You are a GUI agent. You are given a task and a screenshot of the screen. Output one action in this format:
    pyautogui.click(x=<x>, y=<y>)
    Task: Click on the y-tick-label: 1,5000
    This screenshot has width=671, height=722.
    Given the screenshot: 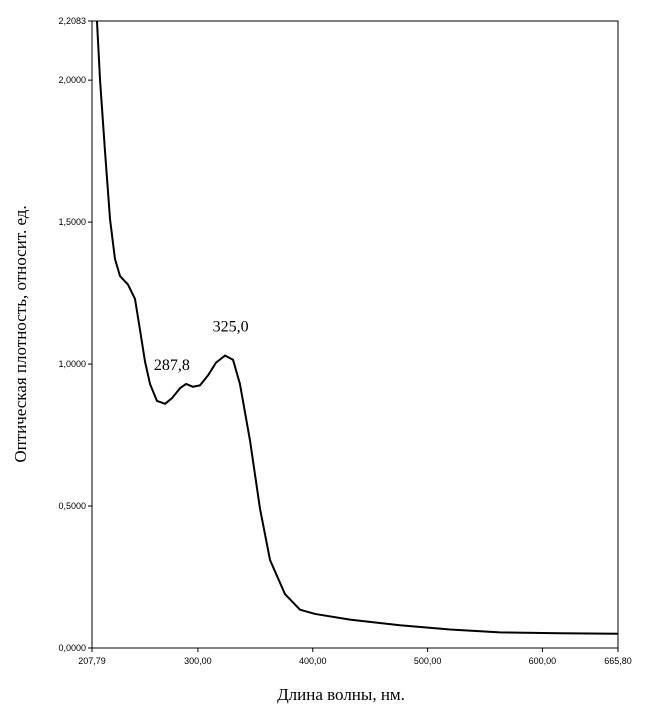 What is the action you would take?
    pyautogui.click(x=72, y=222)
    